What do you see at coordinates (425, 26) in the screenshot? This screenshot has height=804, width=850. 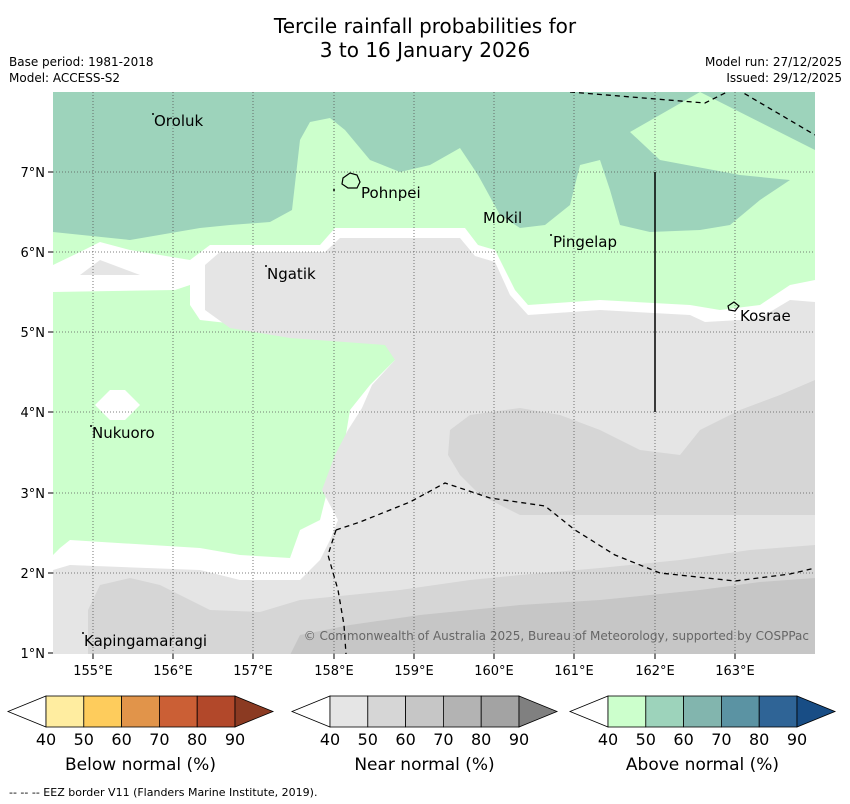 I see `title-line-1: Tercile rainfall probabilities for` at bounding box center [425, 26].